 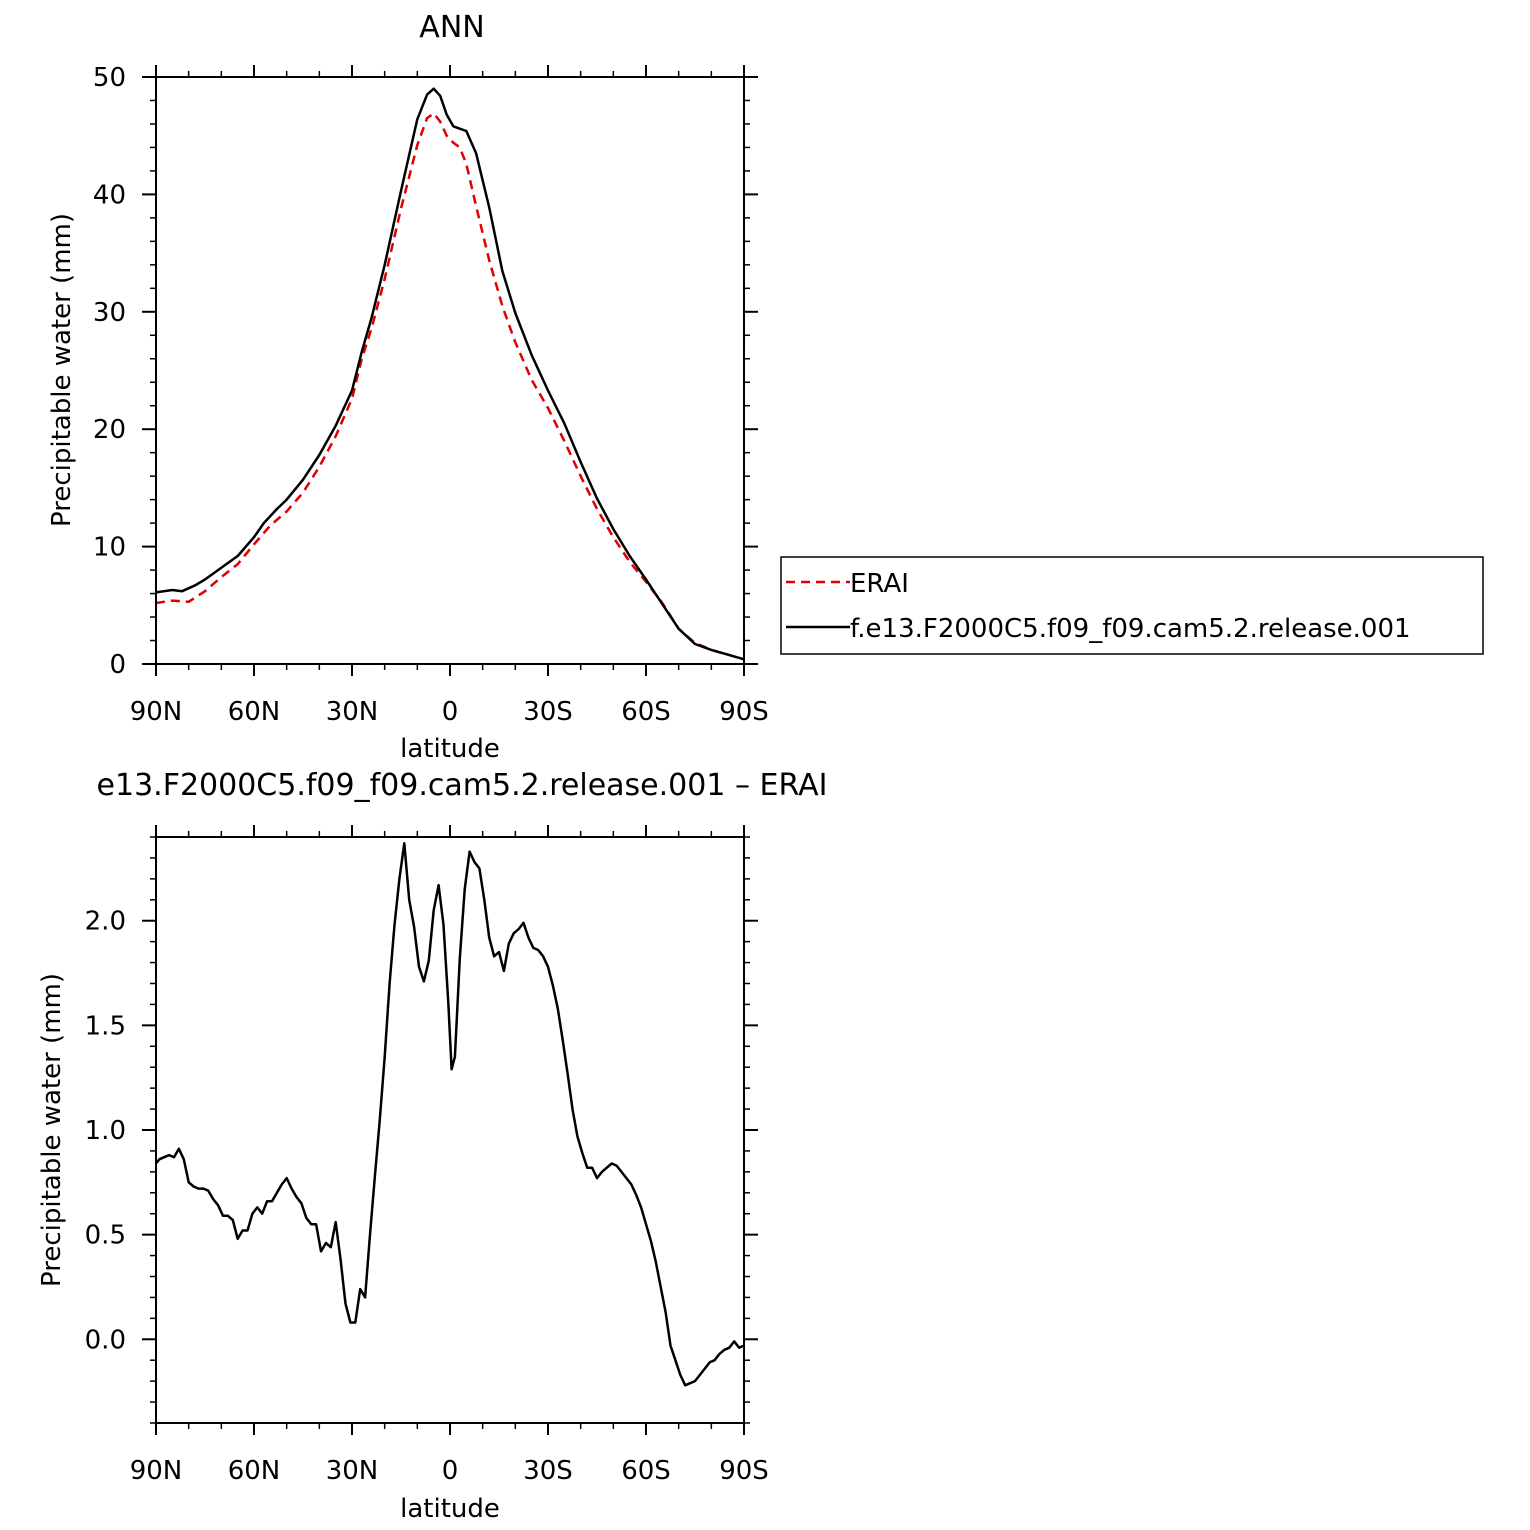 What do you see at coordinates (105, 922) in the screenshot?
I see `y-tick-label: 2.0` at bounding box center [105, 922].